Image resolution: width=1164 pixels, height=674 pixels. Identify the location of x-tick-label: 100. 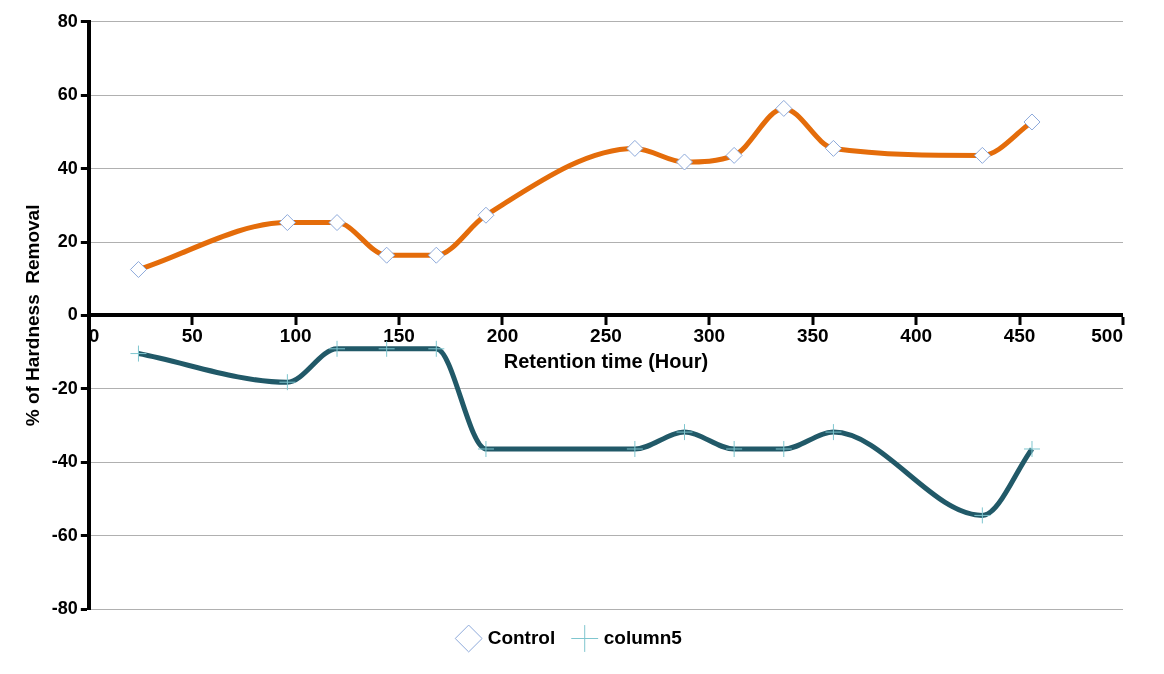
(295, 336).